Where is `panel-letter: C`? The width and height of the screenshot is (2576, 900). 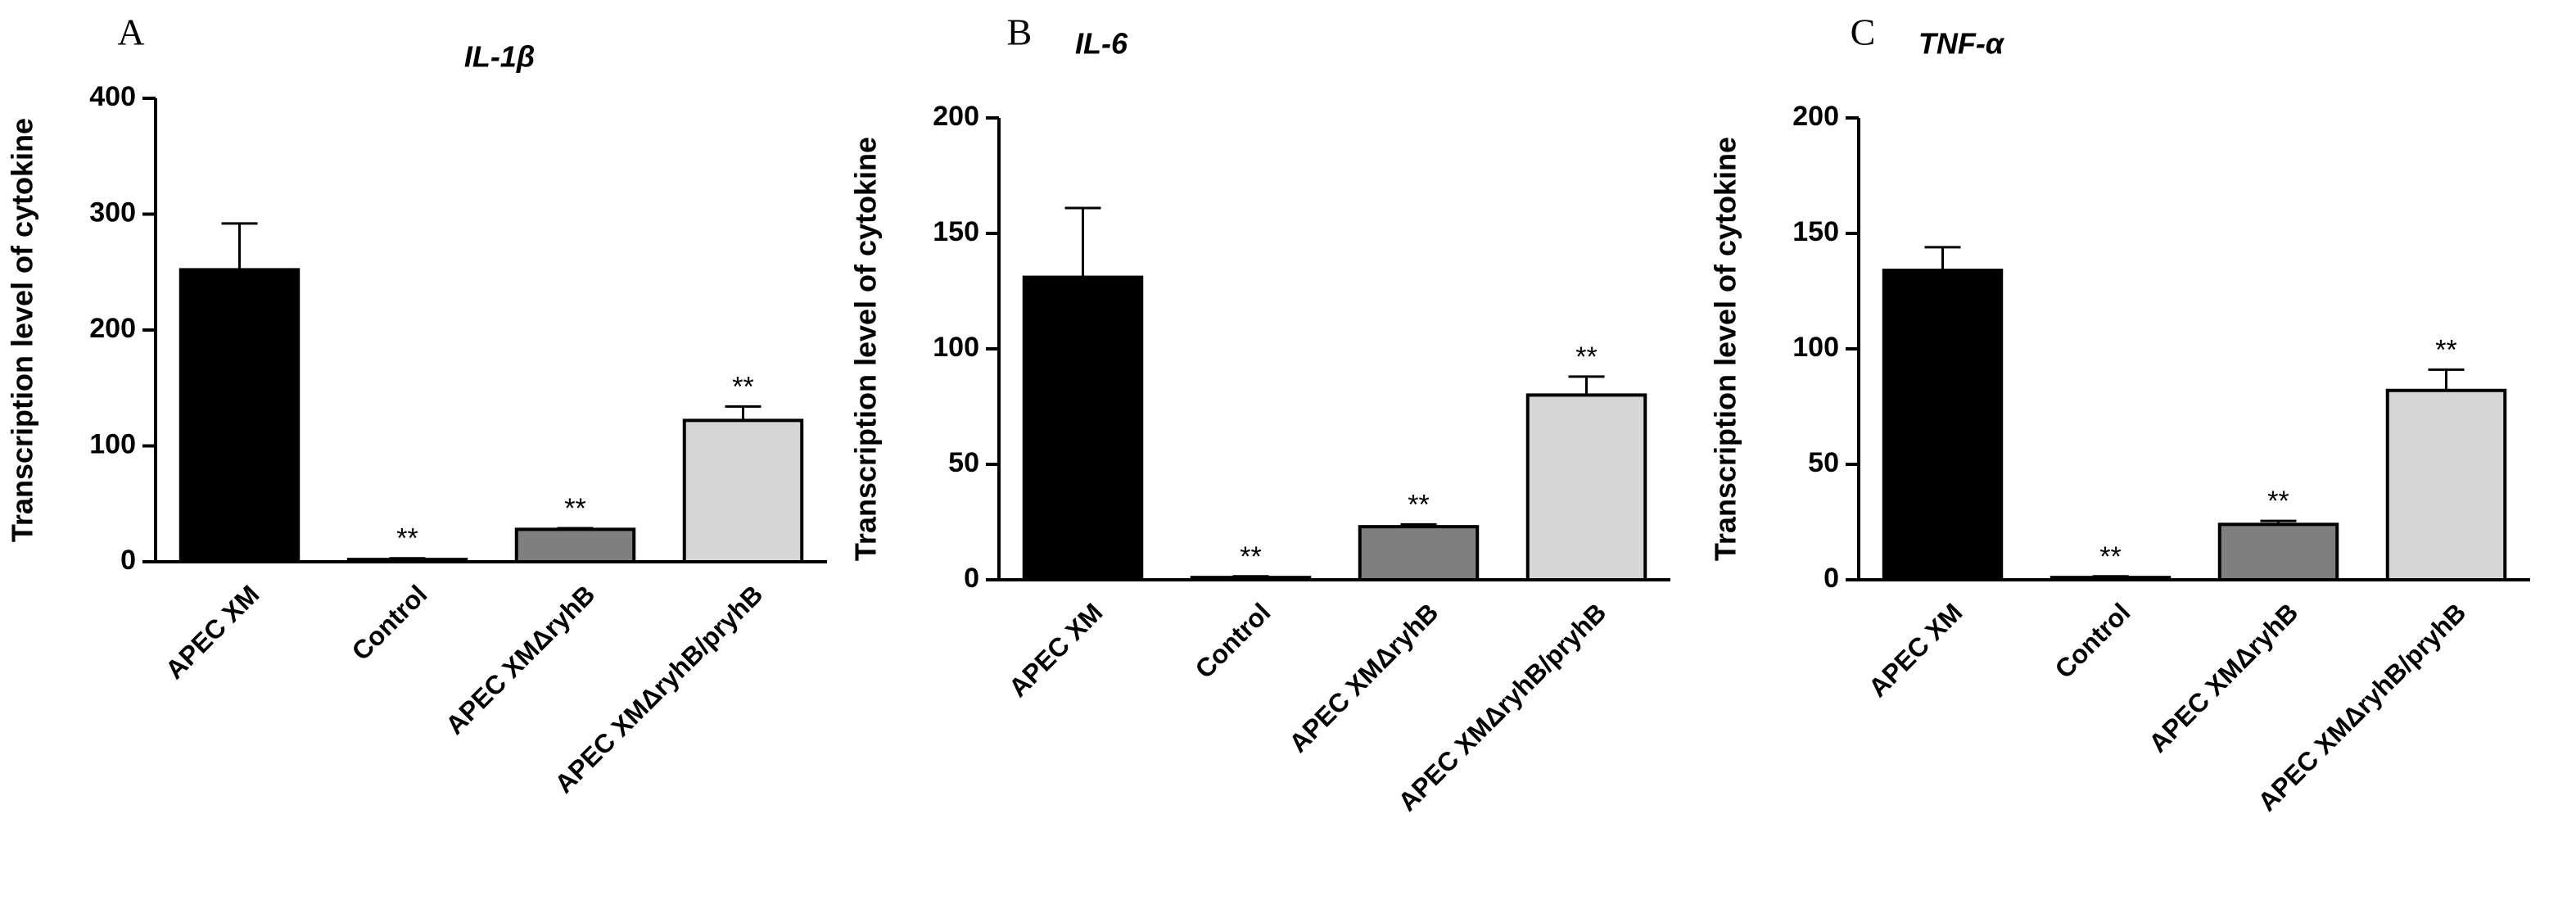 panel-letter: C is located at coordinates (1863, 32).